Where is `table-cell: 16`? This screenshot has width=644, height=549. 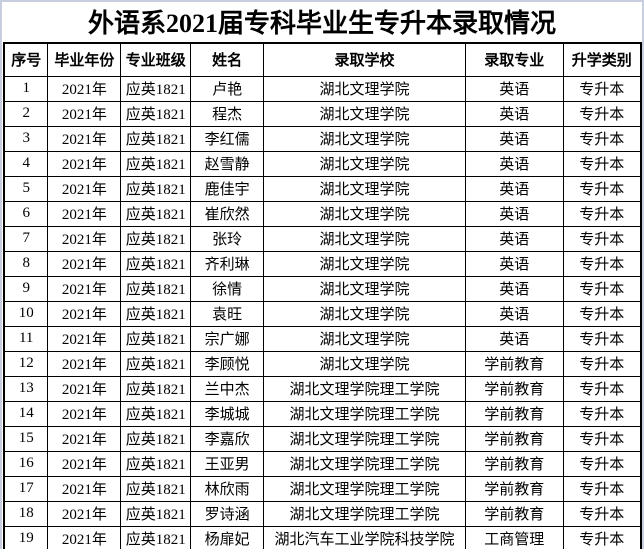 table-cell: 16 is located at coordinates (26, 463).